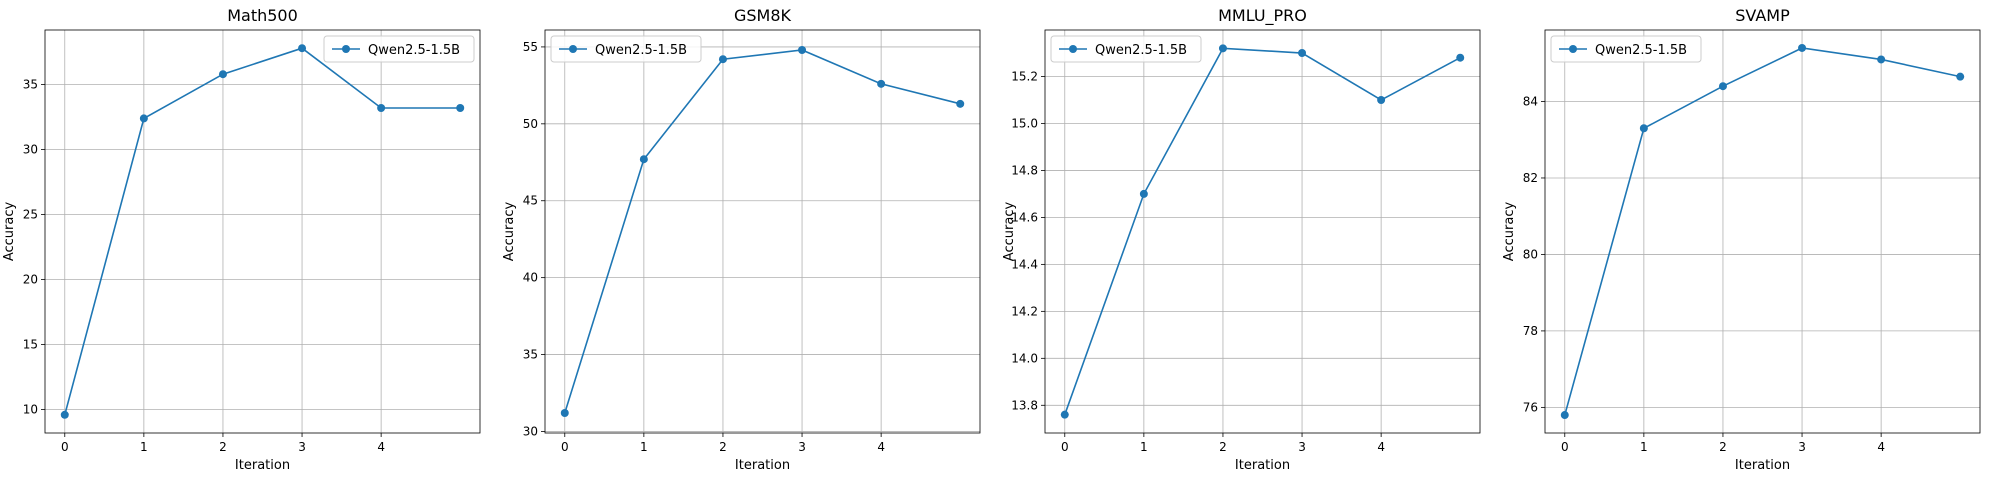 The height and width of the screenshot is (490, 1989). I want to click on y-tick-label: 14.8, so click(1024, 170).